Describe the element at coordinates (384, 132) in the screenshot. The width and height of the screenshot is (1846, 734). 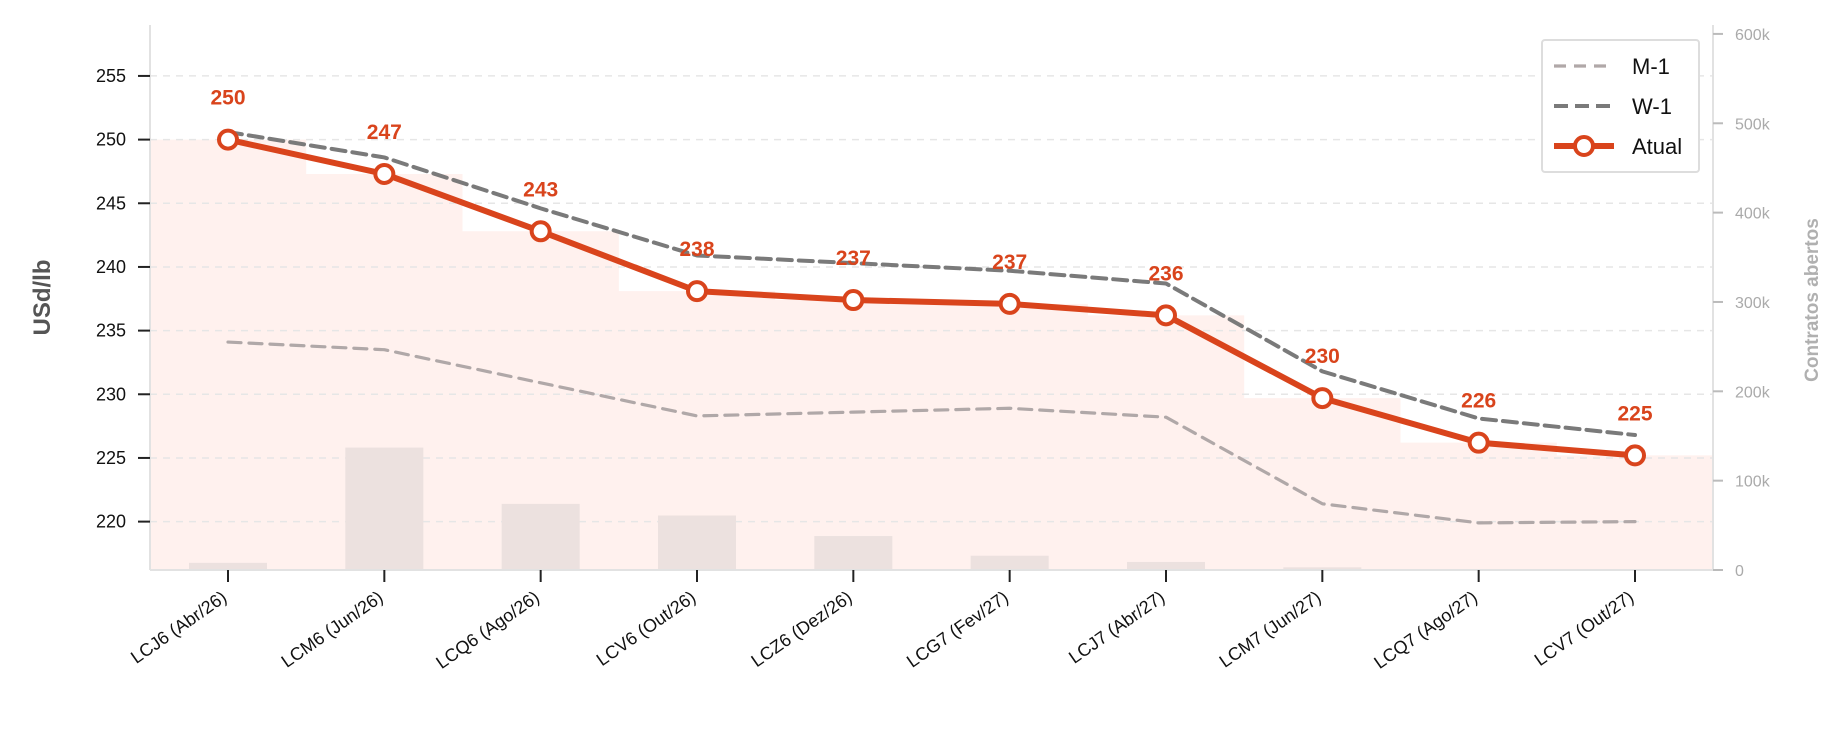
I see `data-label: 247` at that location.